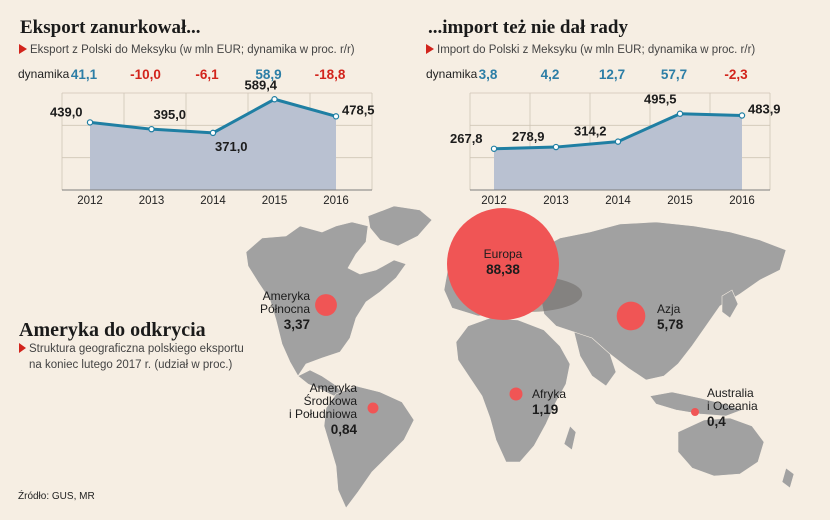 The width and height of the screenshot is (830, 520). I want to click on map-south-america, so click(369, 447).